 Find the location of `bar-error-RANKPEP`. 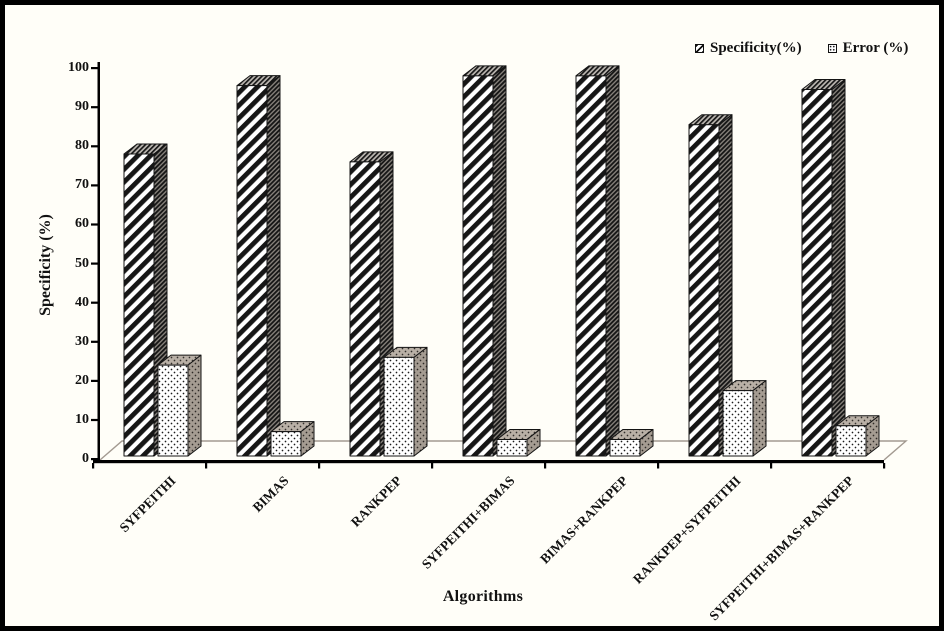

bar-error-RANKPEP is located at coordinates (405, 401).